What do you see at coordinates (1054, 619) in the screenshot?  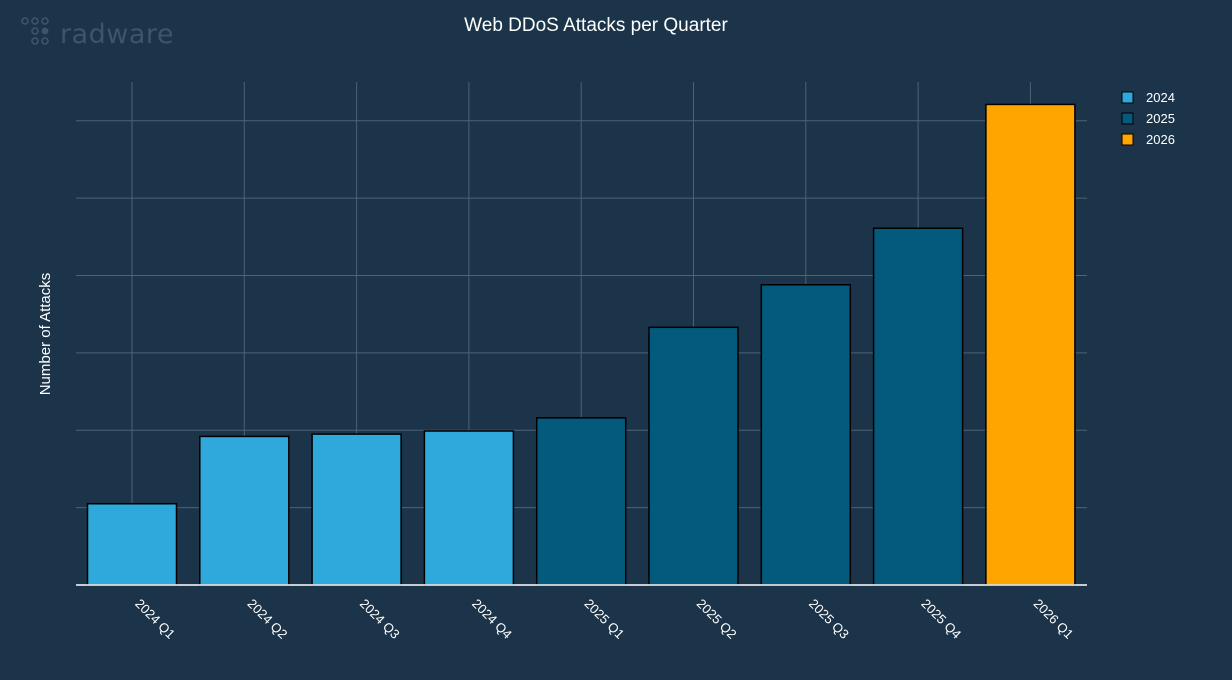 I see `x-tick-label: 2026 Q1` at bounding box center [1054, 619].